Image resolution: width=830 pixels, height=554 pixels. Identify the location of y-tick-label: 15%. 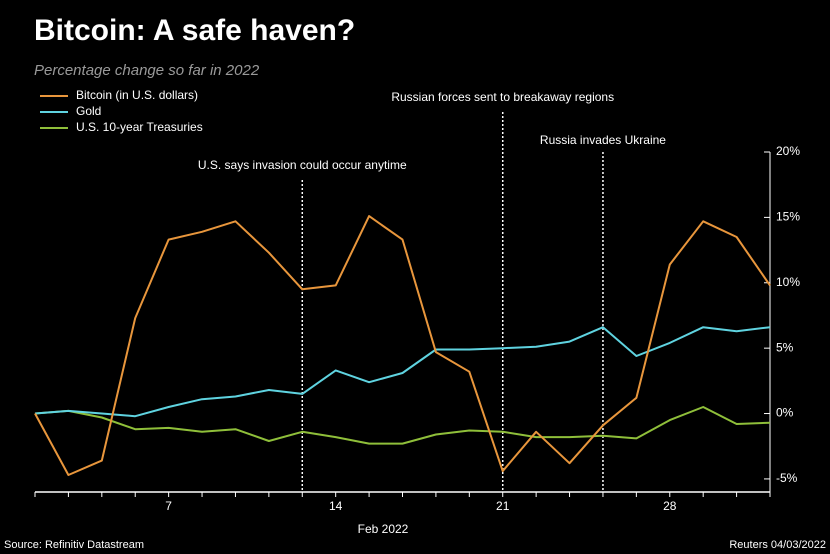
(788, 217).